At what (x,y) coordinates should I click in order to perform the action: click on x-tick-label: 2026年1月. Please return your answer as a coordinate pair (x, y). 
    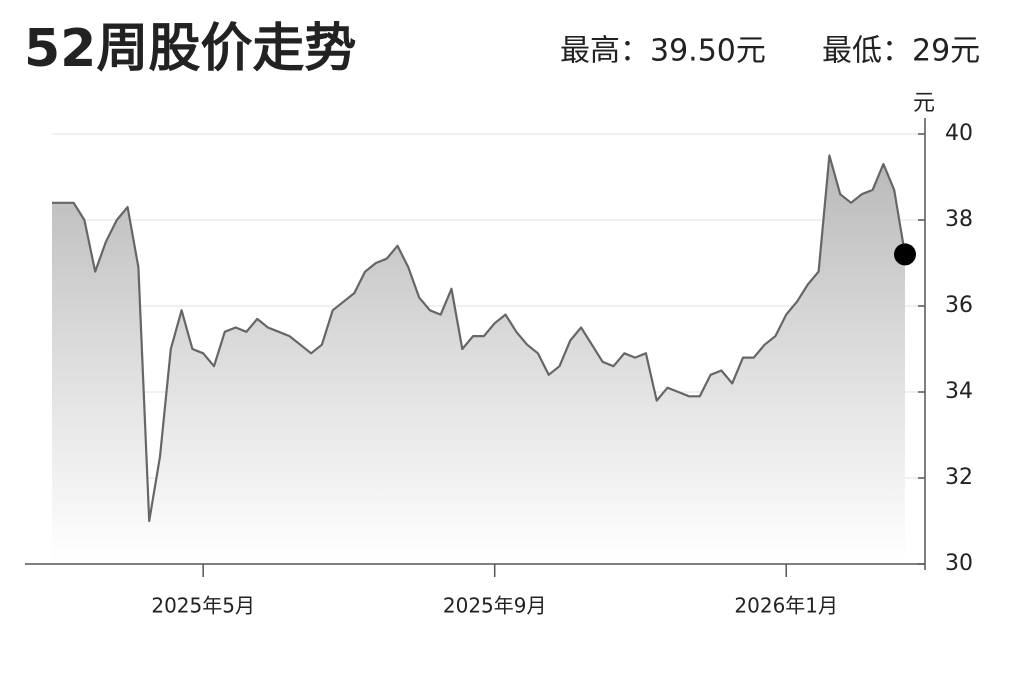
    Looking at the image, I should click on (786, 606).